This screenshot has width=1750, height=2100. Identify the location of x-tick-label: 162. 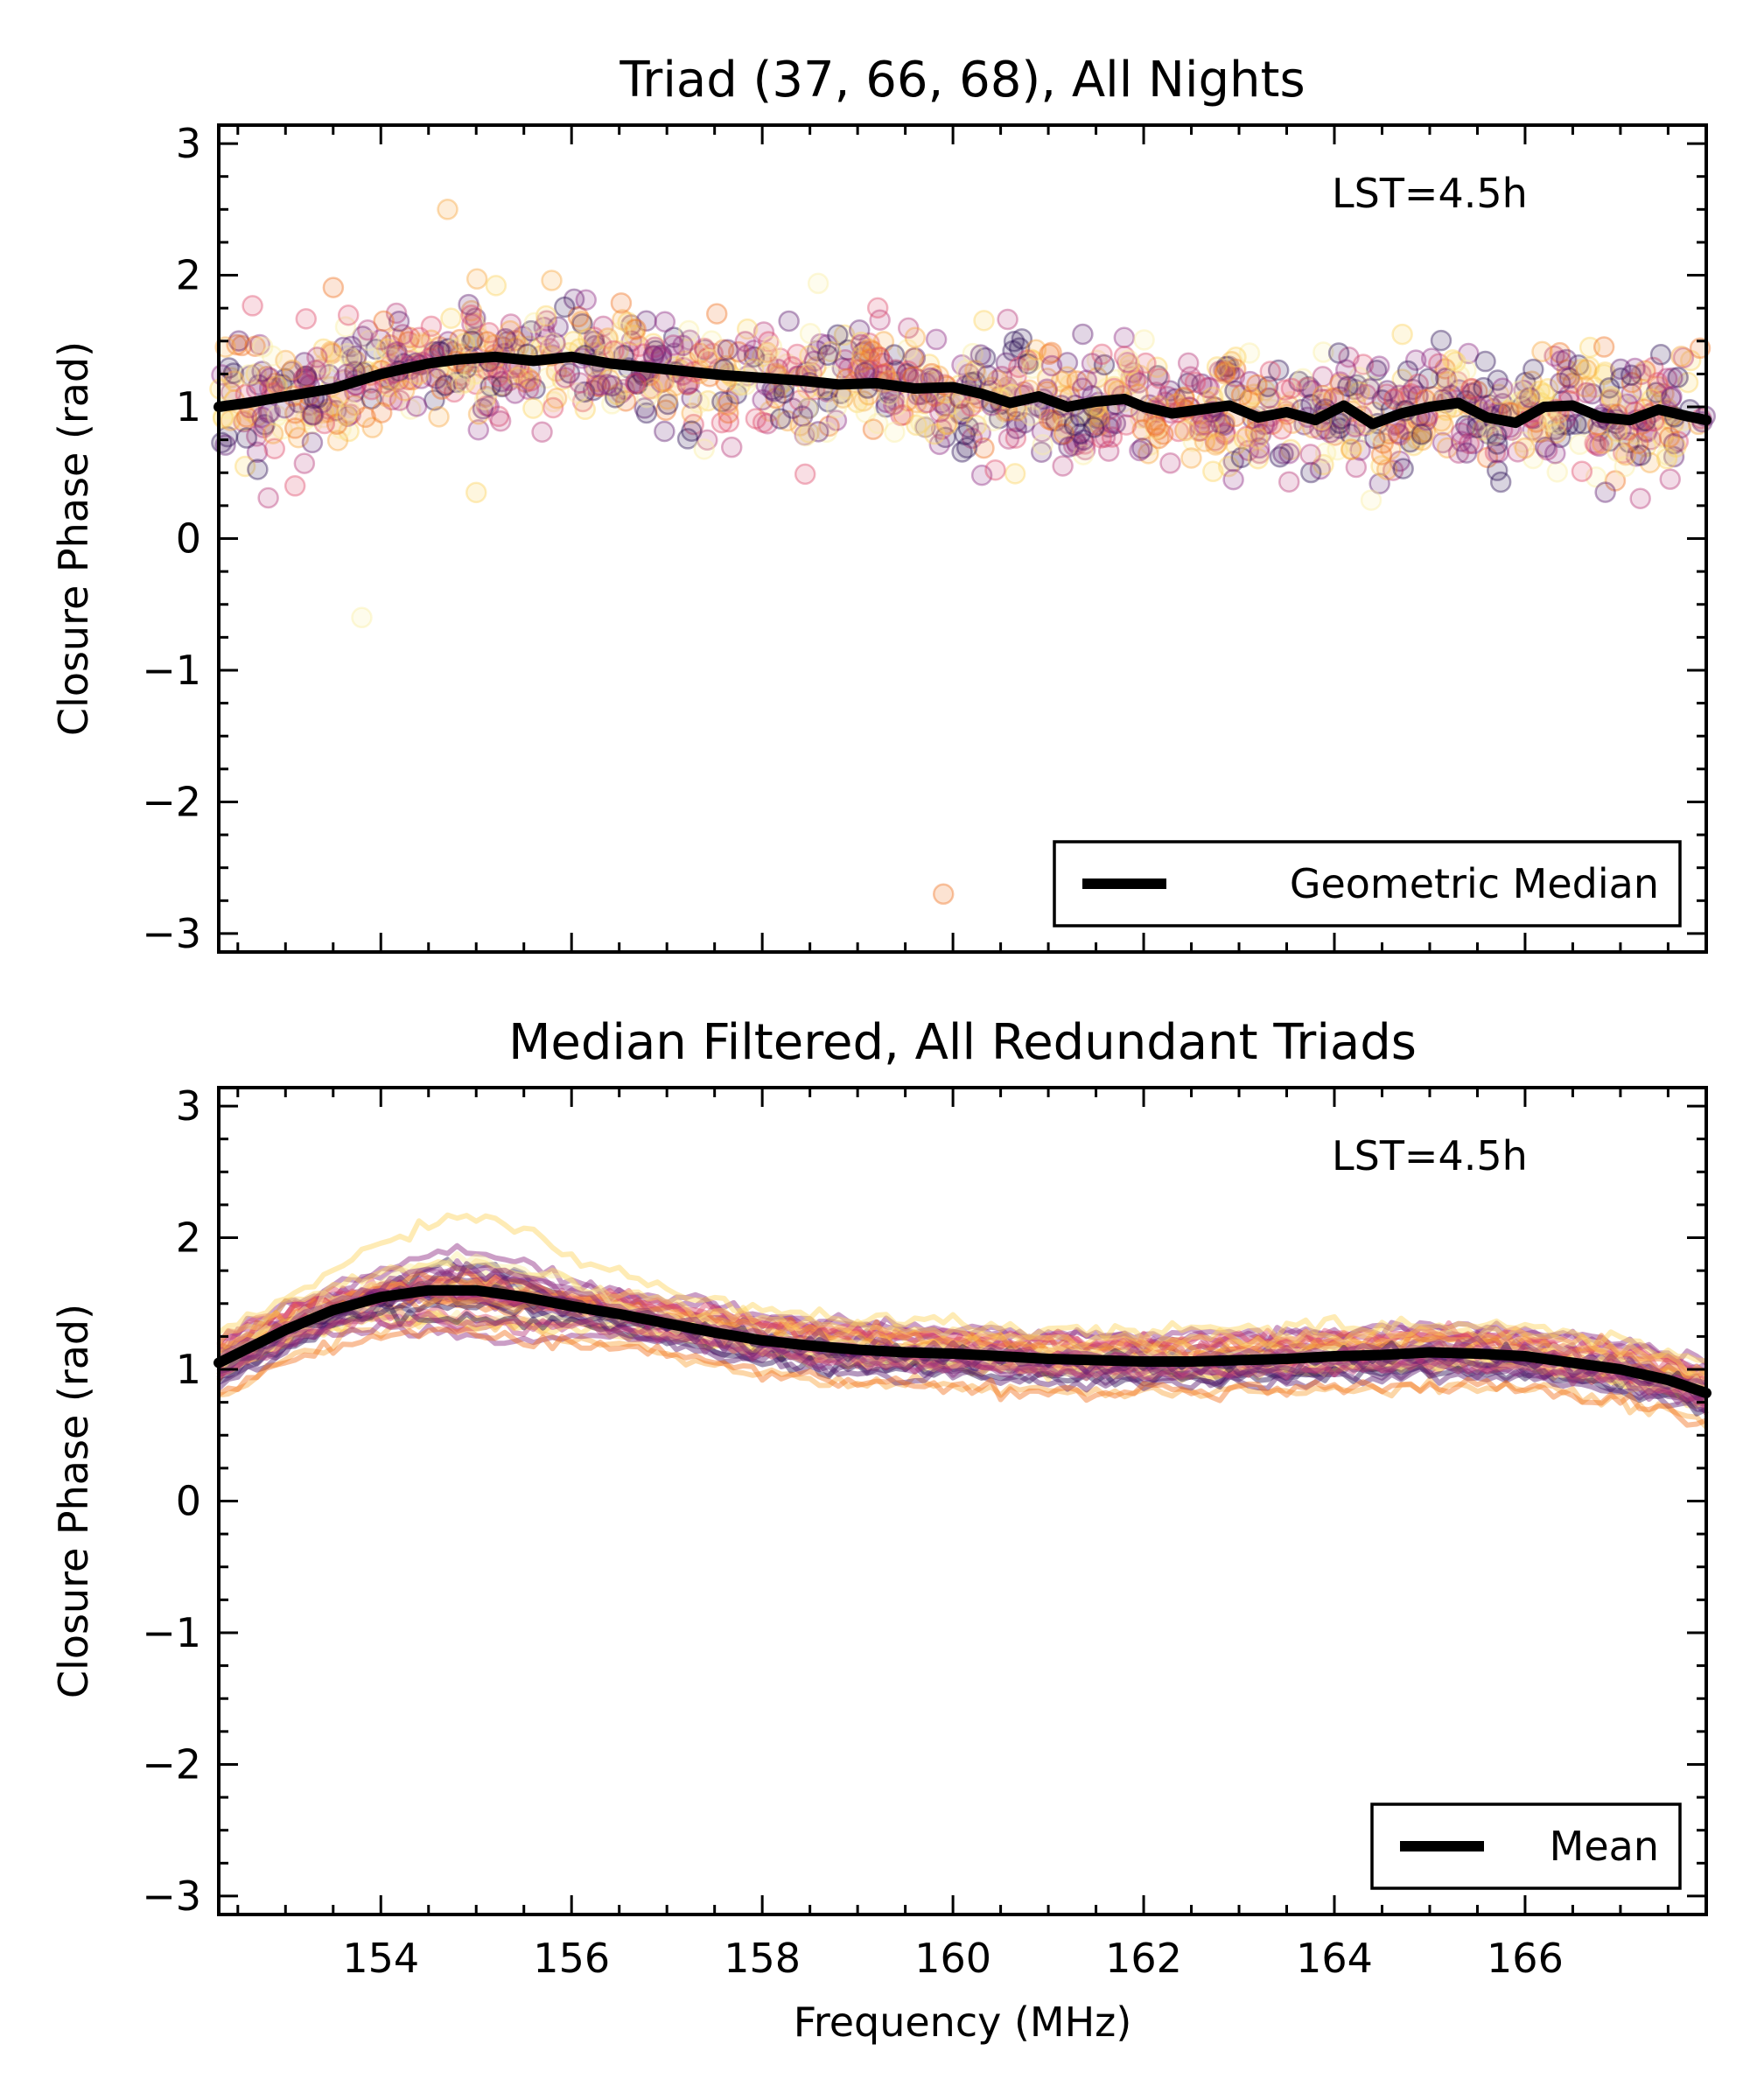
(1143, 1958).